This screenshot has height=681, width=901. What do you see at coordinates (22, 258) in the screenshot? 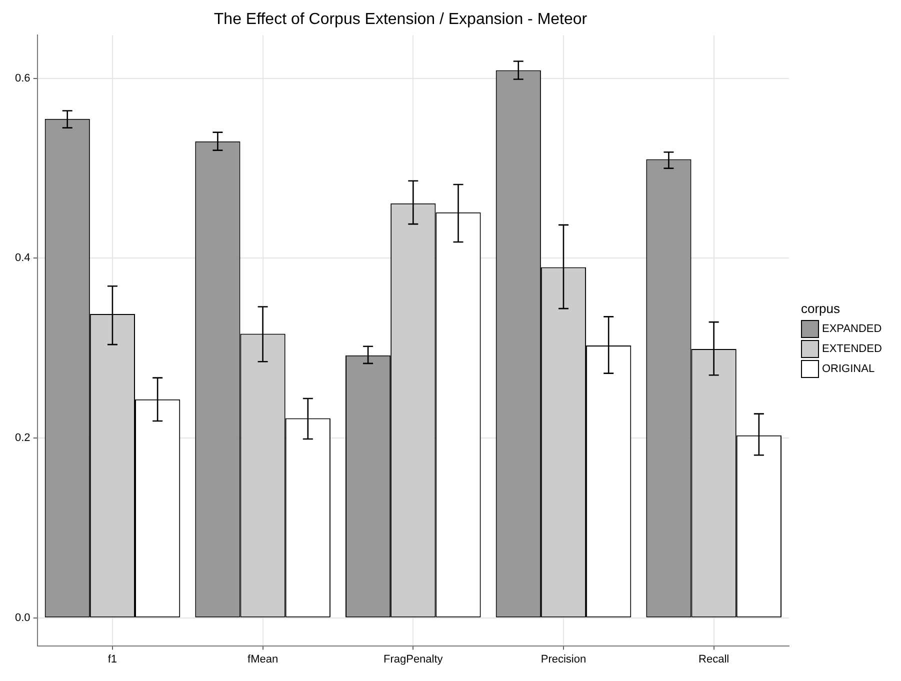
I see `y-tick-label: 0.4` at bounding box center [22, 258].